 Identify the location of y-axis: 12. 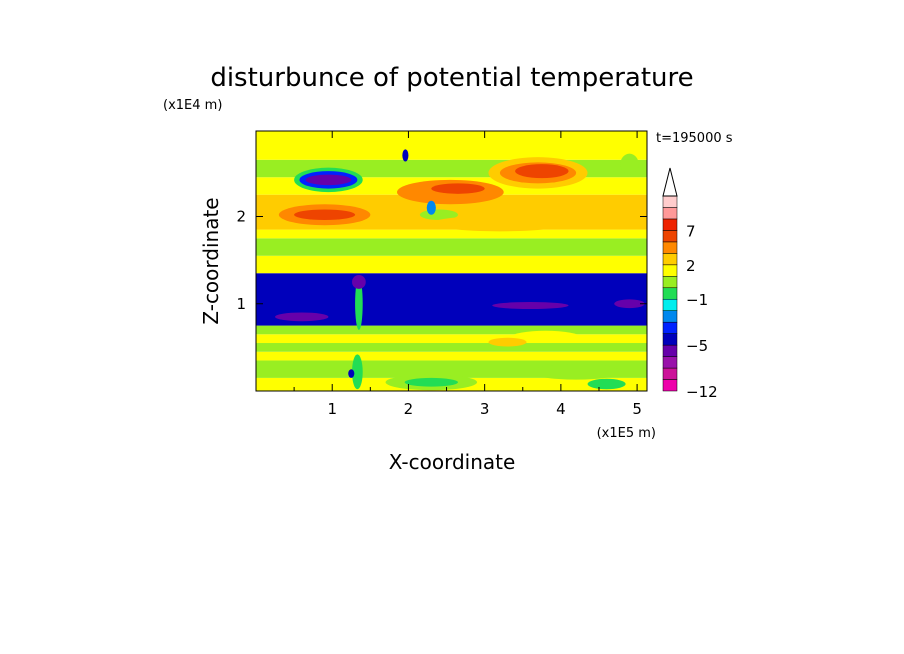
(441, 260).